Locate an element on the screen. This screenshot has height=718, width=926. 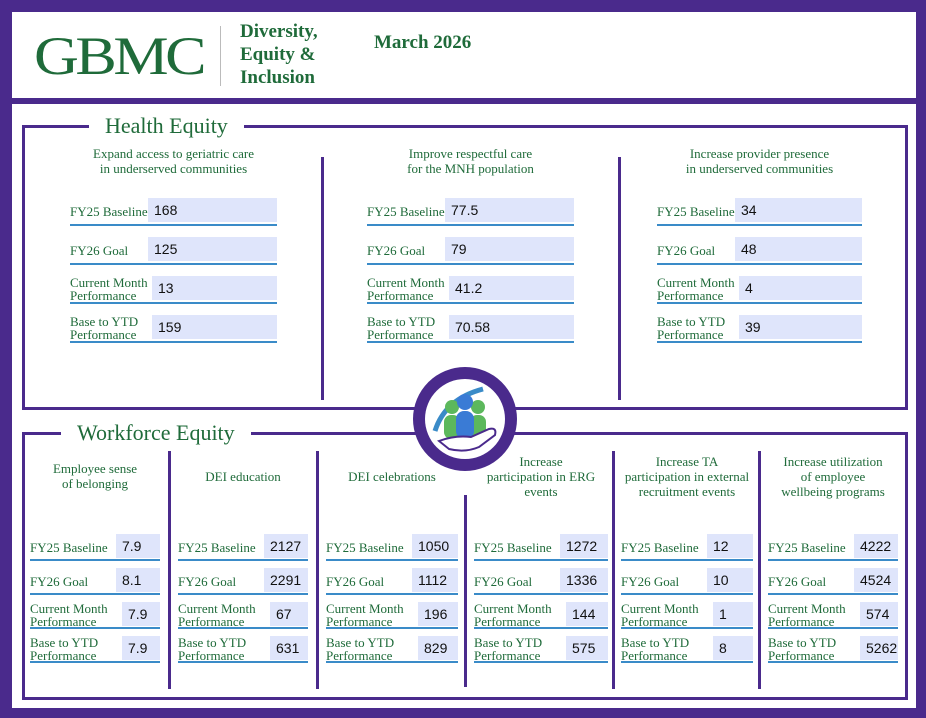
metric-row: FY25 Baseline 168 is located at coordinates (173, 209).